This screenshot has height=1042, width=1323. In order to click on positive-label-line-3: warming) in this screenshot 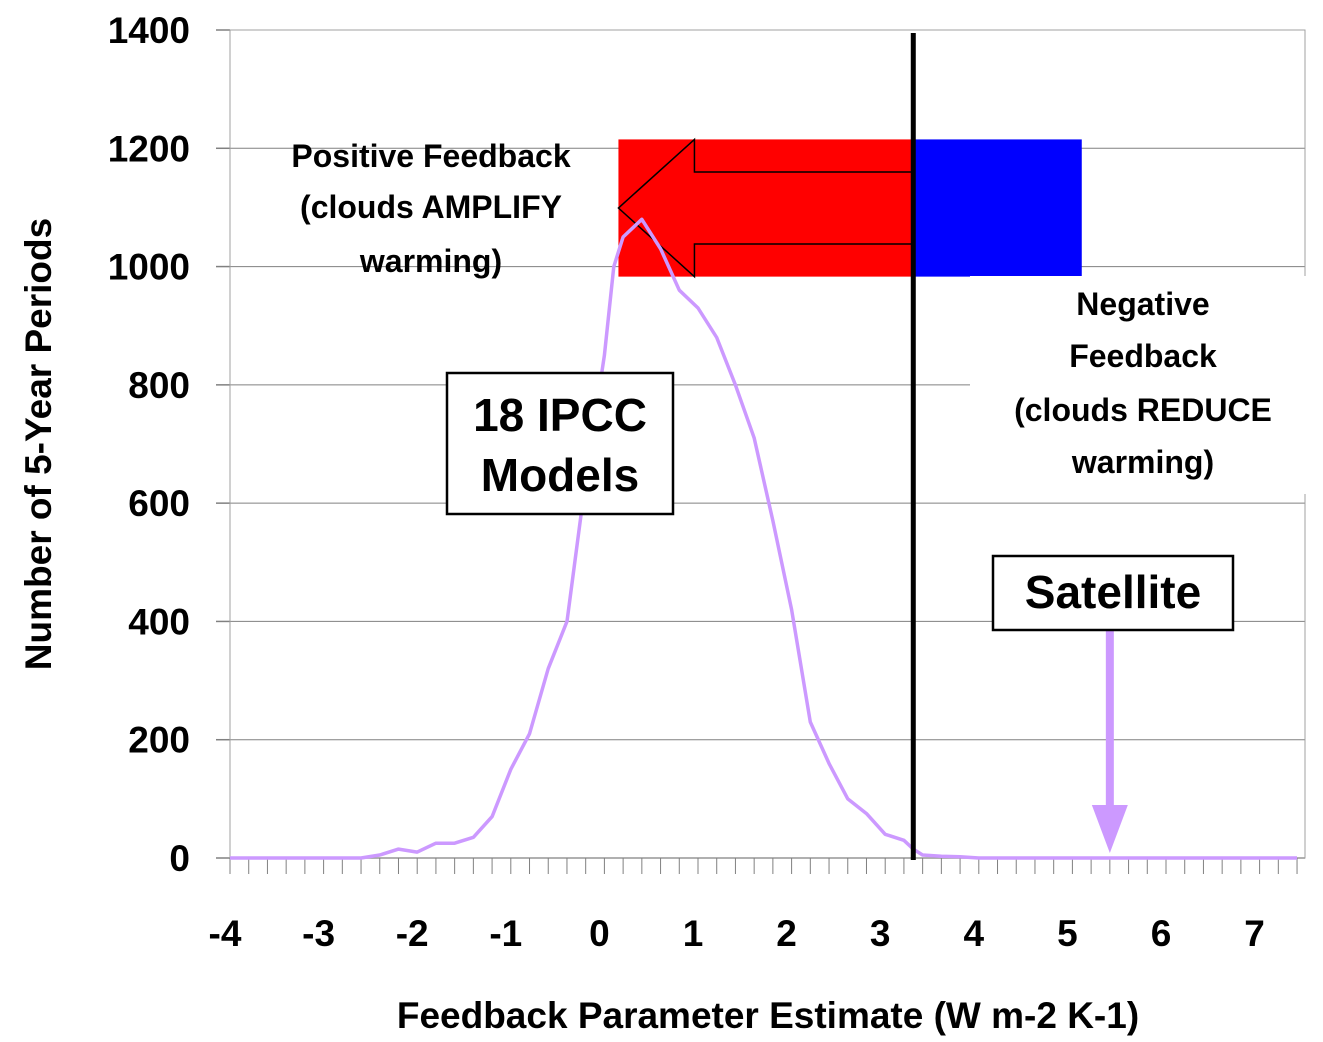, I will do `click(430, 261)`.